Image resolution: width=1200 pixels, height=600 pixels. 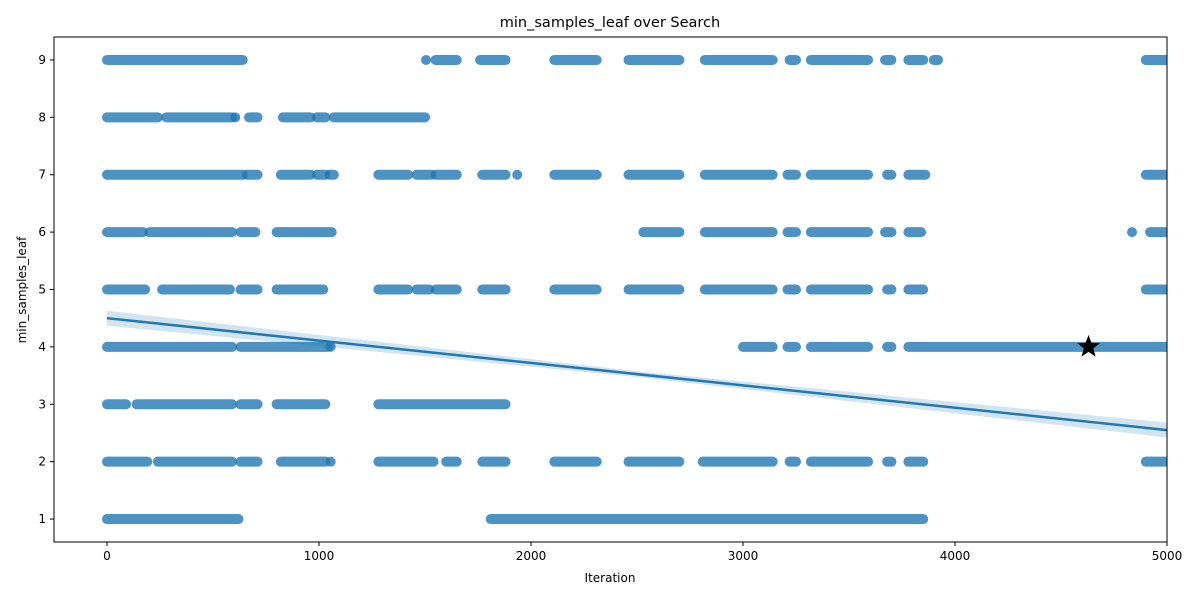 I want to click on x-axis-ticks: 0 1000 2000 3000 4000 5000, so click(x=642, y=552).